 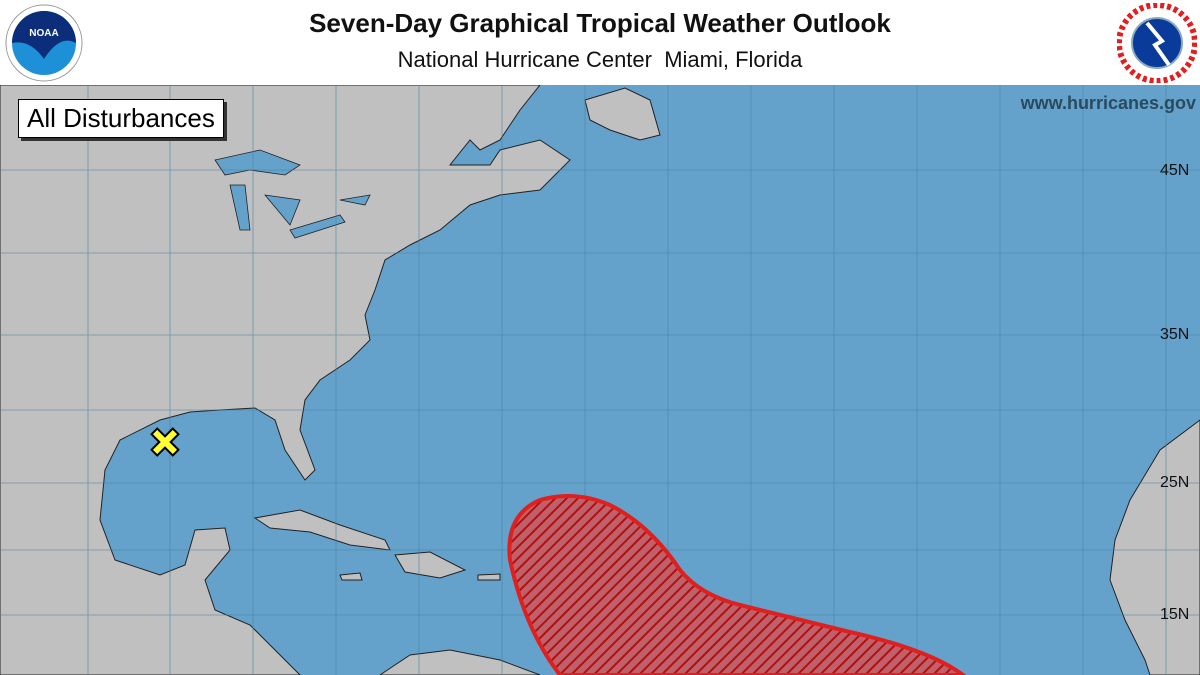 I want to click on latitude-label-25n: 25N, so click(x=1175, y=482).